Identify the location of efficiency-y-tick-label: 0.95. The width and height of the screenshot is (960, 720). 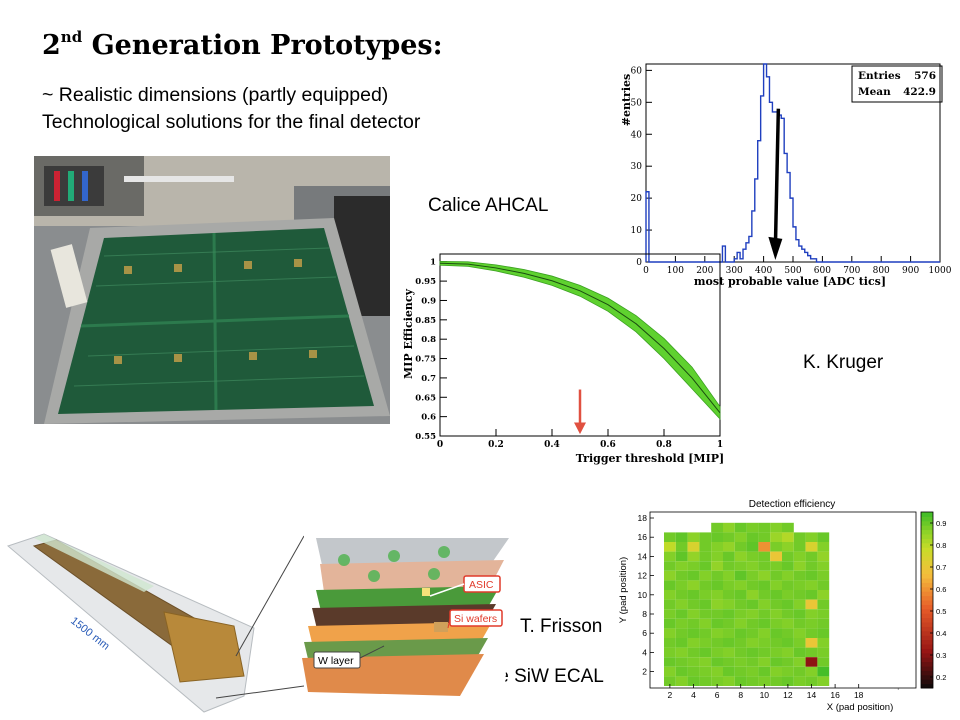
(425, 282).